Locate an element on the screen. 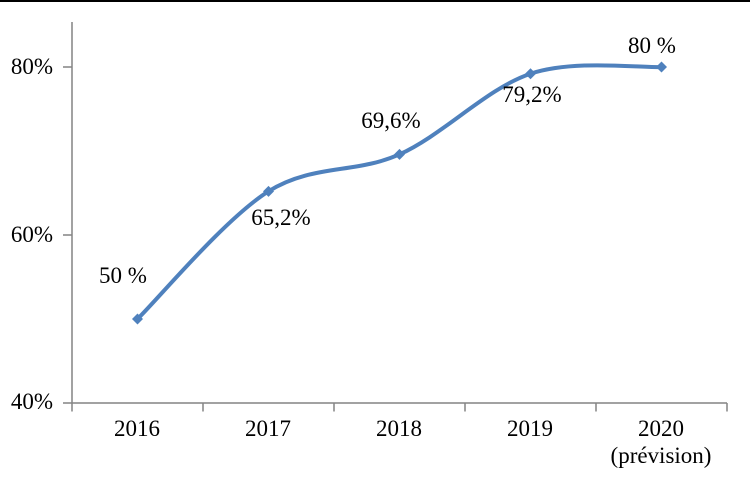  x-axis-label-2017: 2017 is located at coordinates (268, 428).